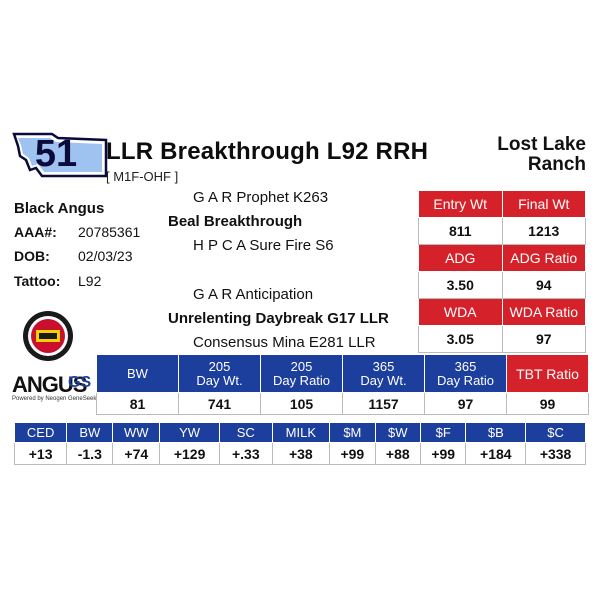 This screenshot has height=600, width=600. What do you see at coordinates (49, 384) in the screenshot?
I see `angus-logo-word: ANGUS` at bounding box center [49, 384].